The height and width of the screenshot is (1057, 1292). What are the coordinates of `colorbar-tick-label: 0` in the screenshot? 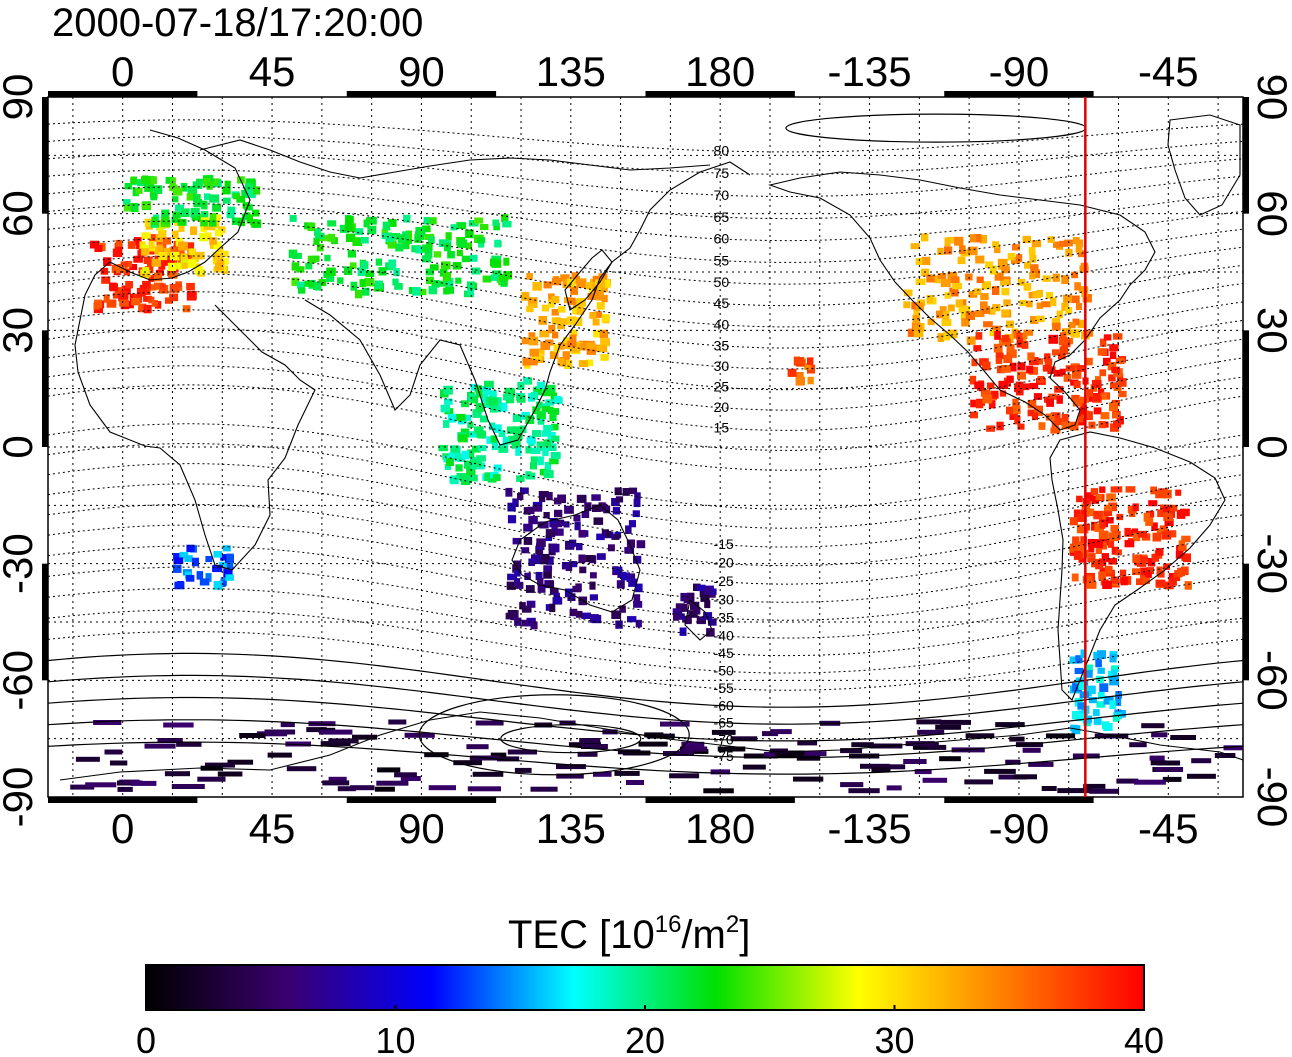 It's located at (146, 1038).